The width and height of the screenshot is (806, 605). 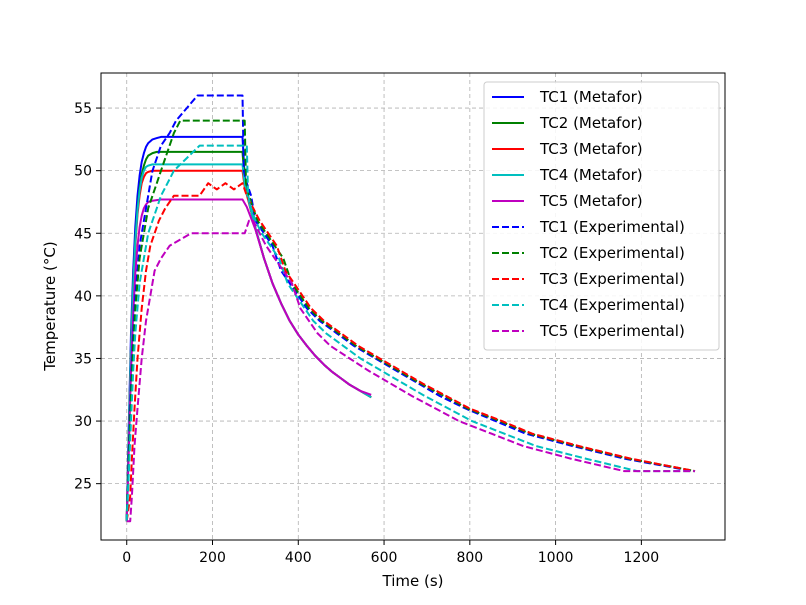 I want to click on legend-label-2: TC2 (Metafor), so click(x=591, y=123).